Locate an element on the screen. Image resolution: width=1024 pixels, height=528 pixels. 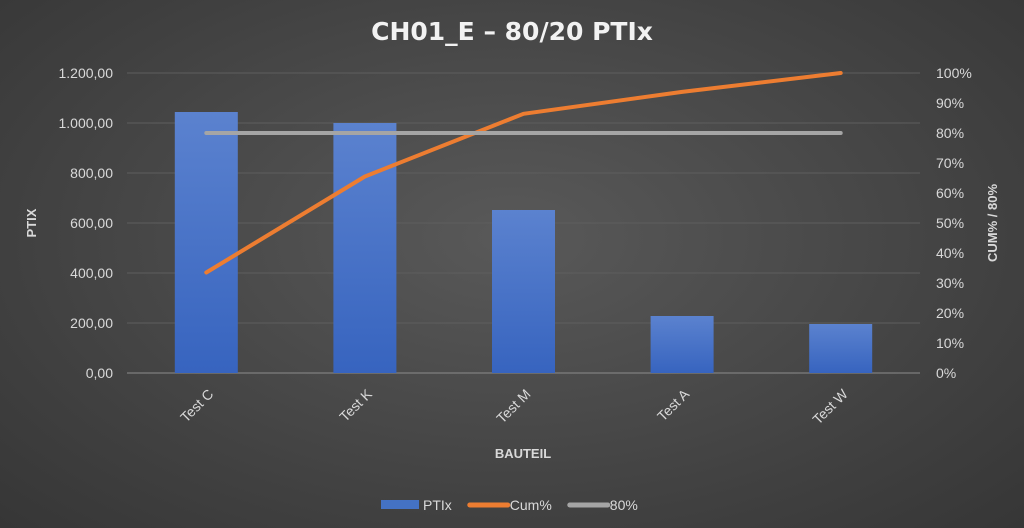
y2-axis-title: CUM% / 80% is located at coordinates (992, 223).